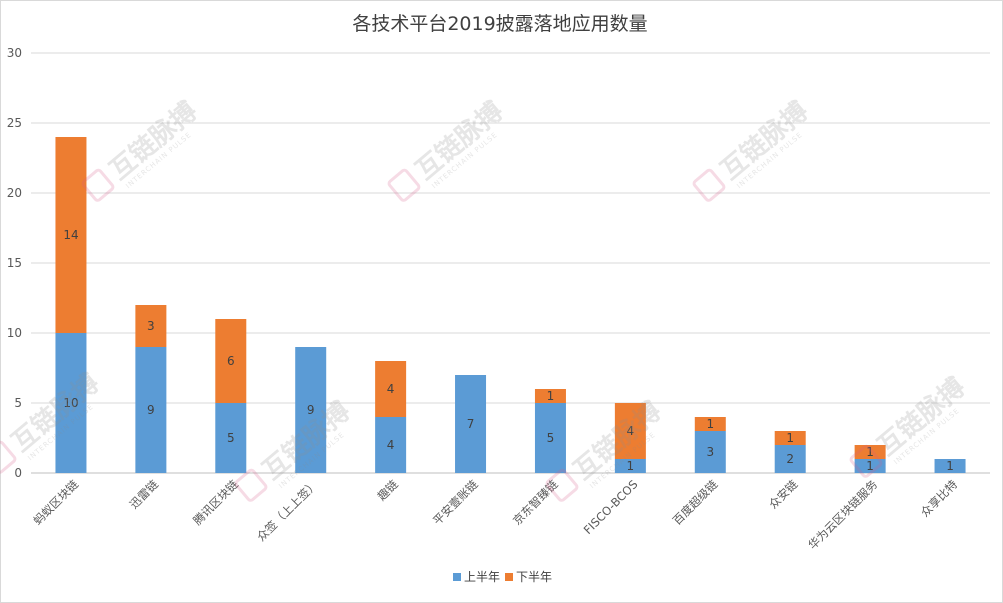 The width and height of the screenshot is (1003, 603). Describe the element at coordinates (18, 403) in the screenshot. I see `y-tick-label: 5` at that location.